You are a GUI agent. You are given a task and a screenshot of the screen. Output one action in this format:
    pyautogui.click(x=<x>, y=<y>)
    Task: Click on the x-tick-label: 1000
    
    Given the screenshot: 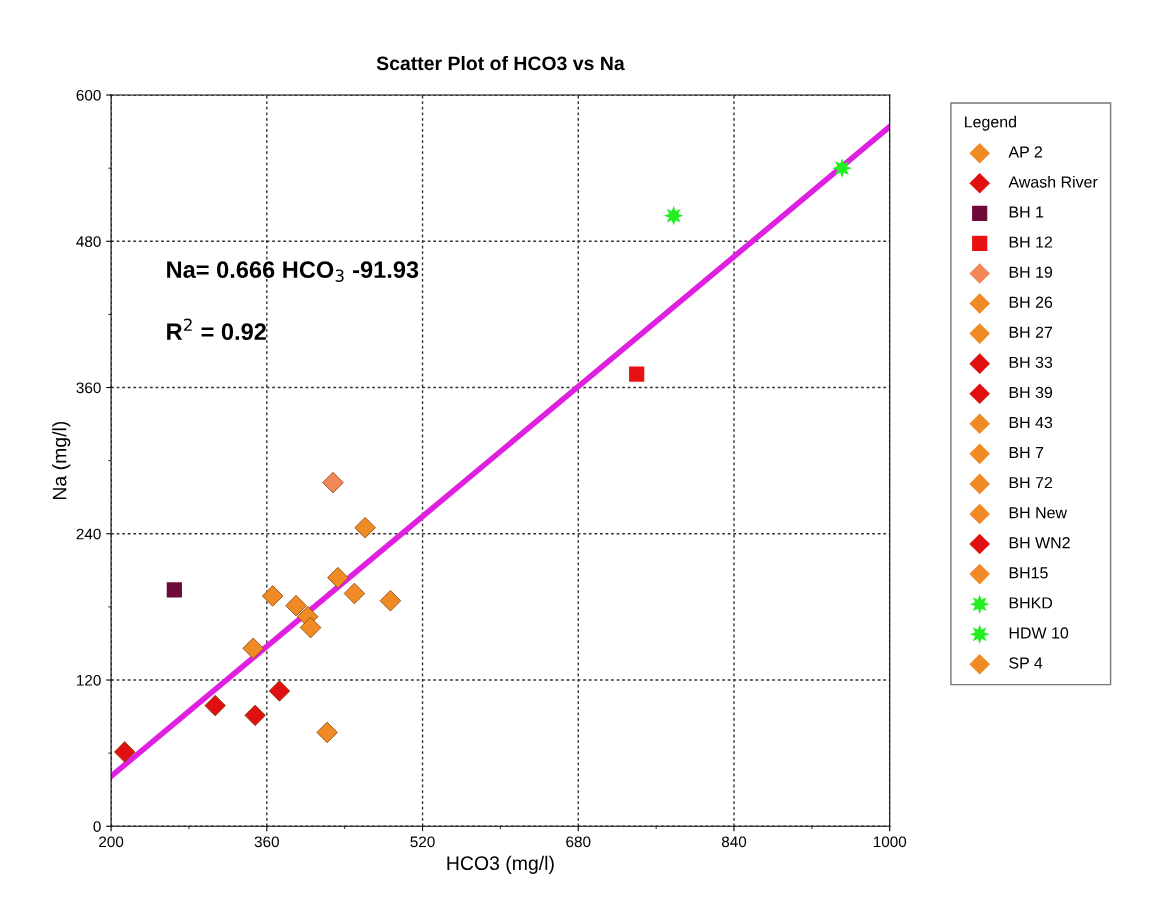 What is the action you would take?
    pyautogui.click(x=890, y=842)
    